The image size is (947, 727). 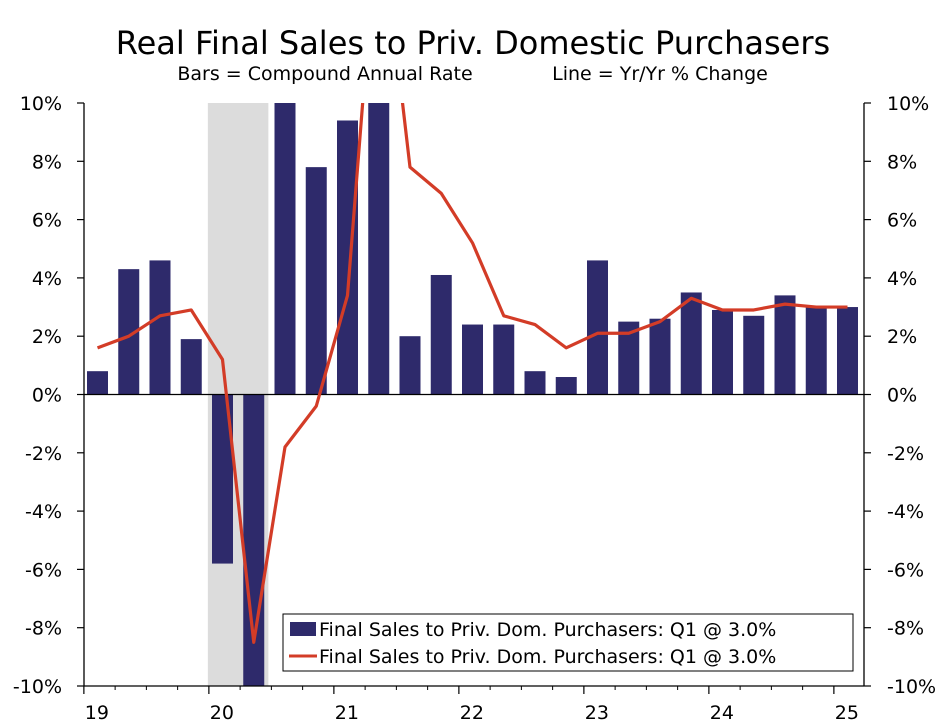 What do you see at coordinates (347, 257) in the screenshot?
I see `bar-2021Q1` at bounding box center [347, 257].